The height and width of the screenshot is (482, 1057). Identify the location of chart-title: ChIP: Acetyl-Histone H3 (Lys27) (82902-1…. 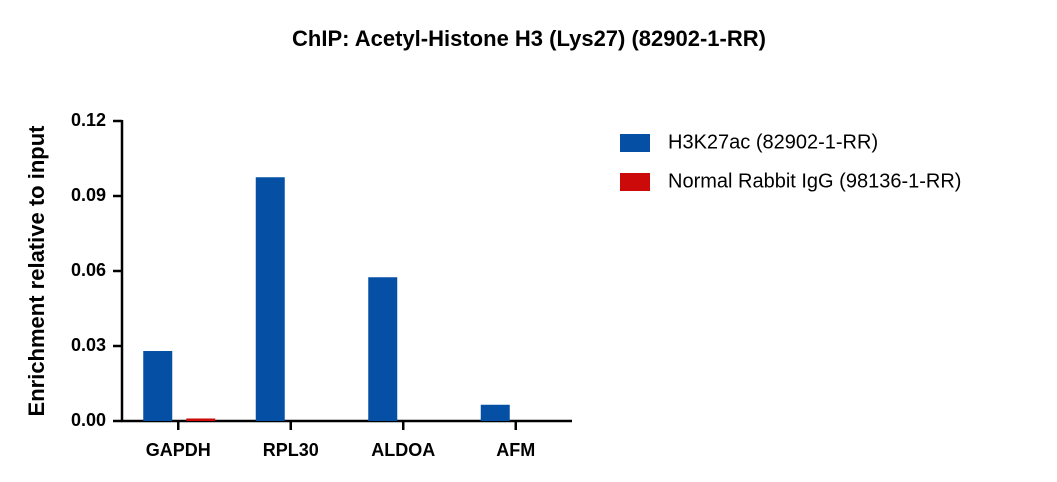
(529, 38).